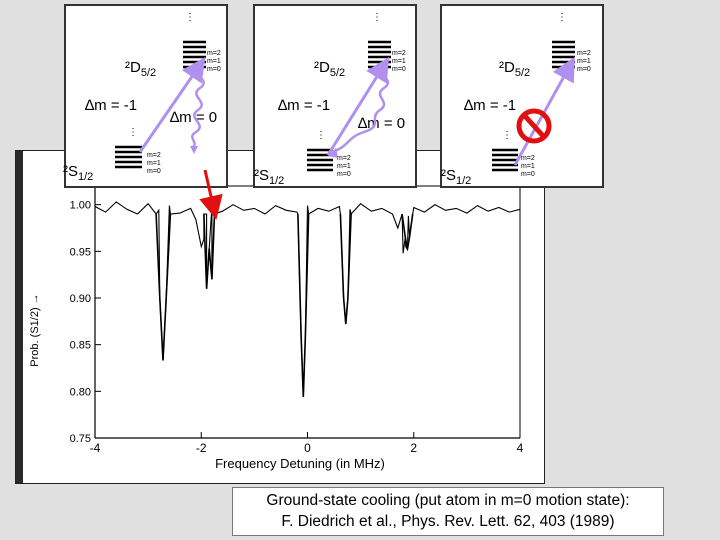 The width and height of the screenshot is (720, 540). I want to click on y-tick-label: 0.80, so click(80, 392).